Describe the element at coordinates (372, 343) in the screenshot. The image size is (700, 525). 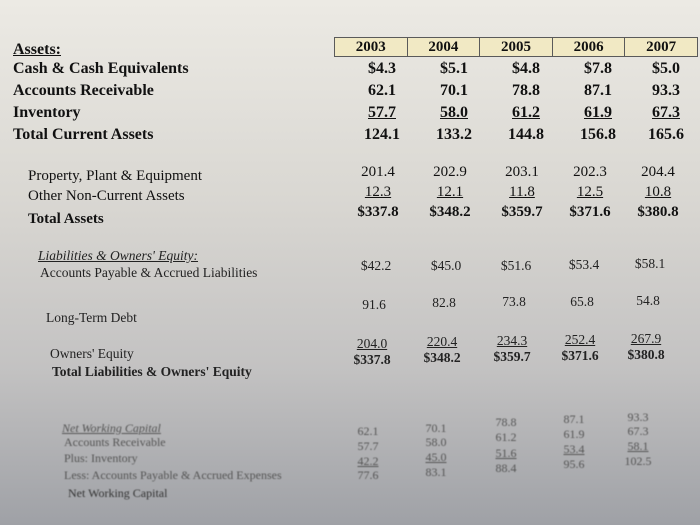
I see `oe-2003: 204.0` at that location.